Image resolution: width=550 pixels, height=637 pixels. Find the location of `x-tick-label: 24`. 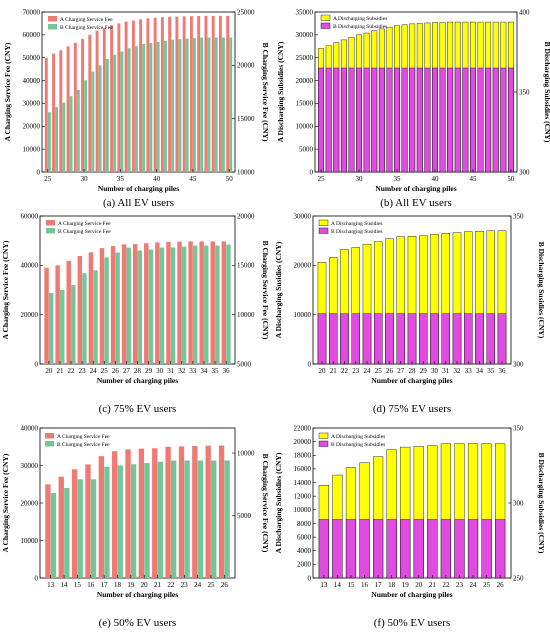

x-tick-label: 24 is located at coordinates (368, 371).